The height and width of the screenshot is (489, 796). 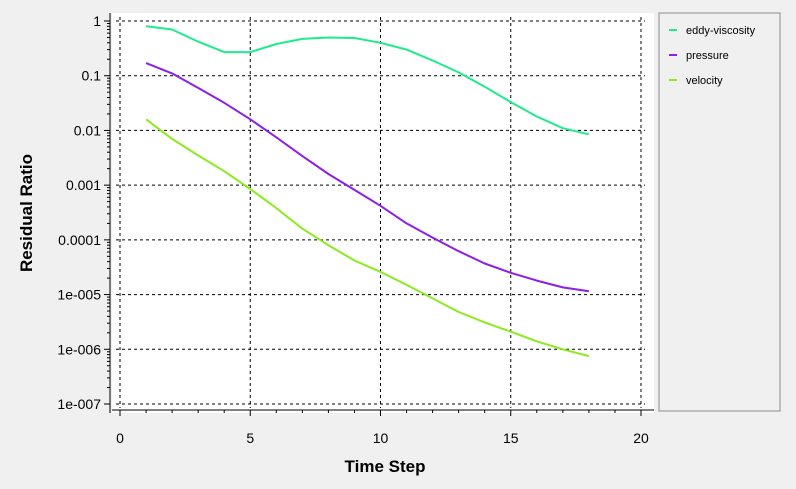 I want to click on y-tick-label: 1, so click(x=97, y=21).